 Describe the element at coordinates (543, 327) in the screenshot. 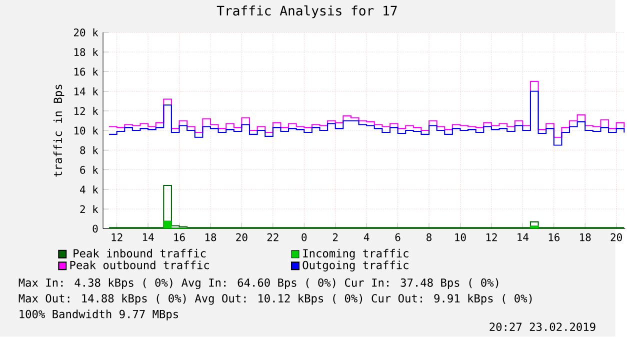

I see `text: 20:27 23.02.2019` at that location.